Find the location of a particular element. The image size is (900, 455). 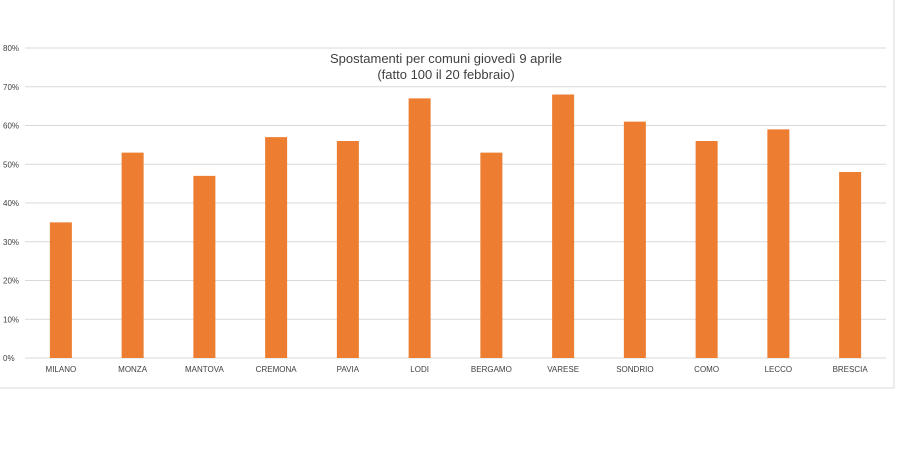

x-tick-label: LODI is located at coordinates (419, 369).